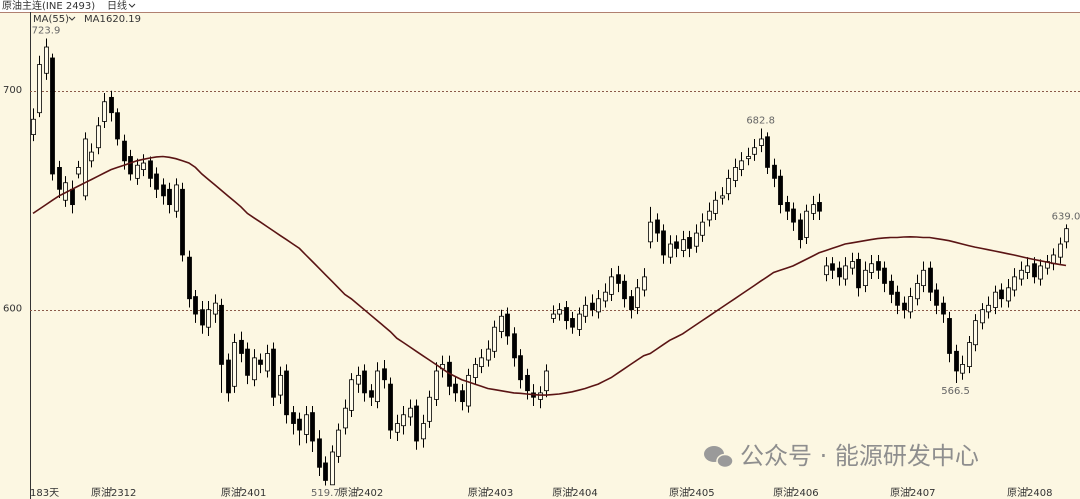  Describe the element at coordinates (955, 391) in the screenshot. I see `annotation: 566.5` at that location.